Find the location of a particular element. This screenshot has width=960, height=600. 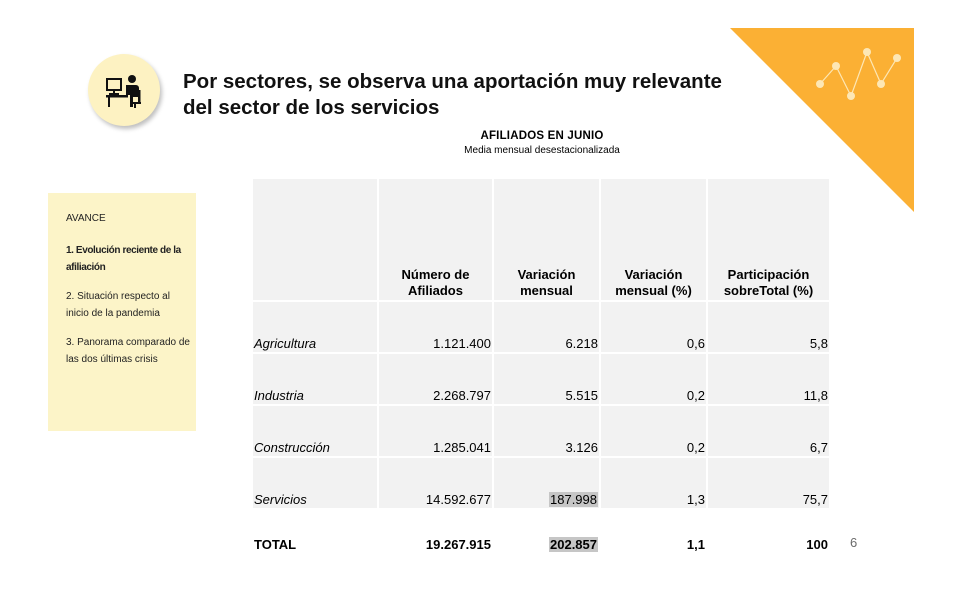

cell-sector: Industria is located at coordinates (316, 378).